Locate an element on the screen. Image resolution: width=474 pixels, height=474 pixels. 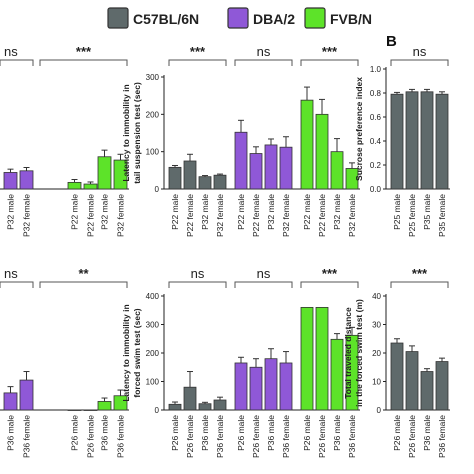
legend-label-dba2: DBA/2 is located at coordinates (274, 19).